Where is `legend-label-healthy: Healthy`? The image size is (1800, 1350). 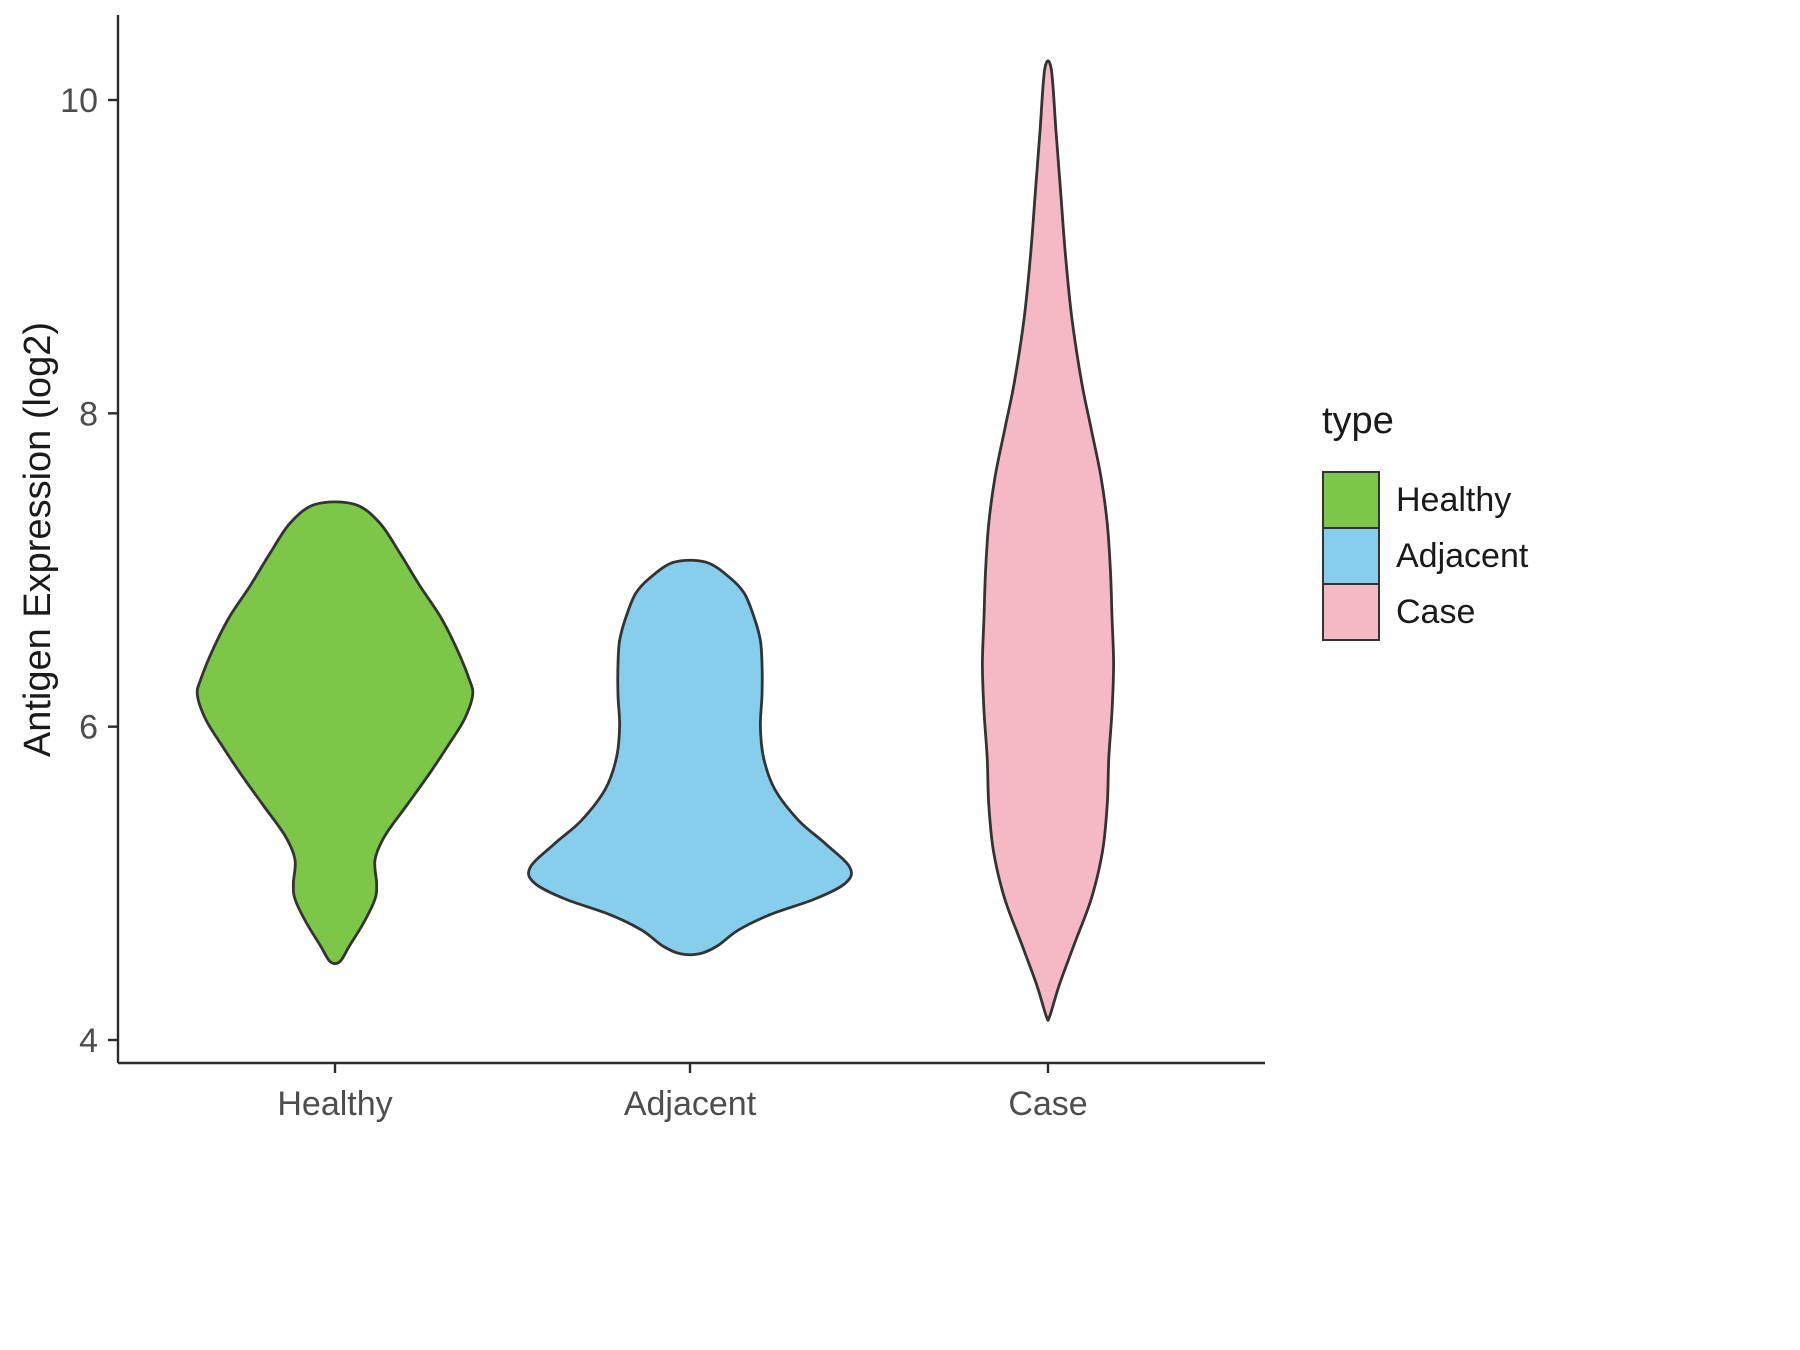 legend-label-healthy: Healthy is located at coordinates (1454, 499).